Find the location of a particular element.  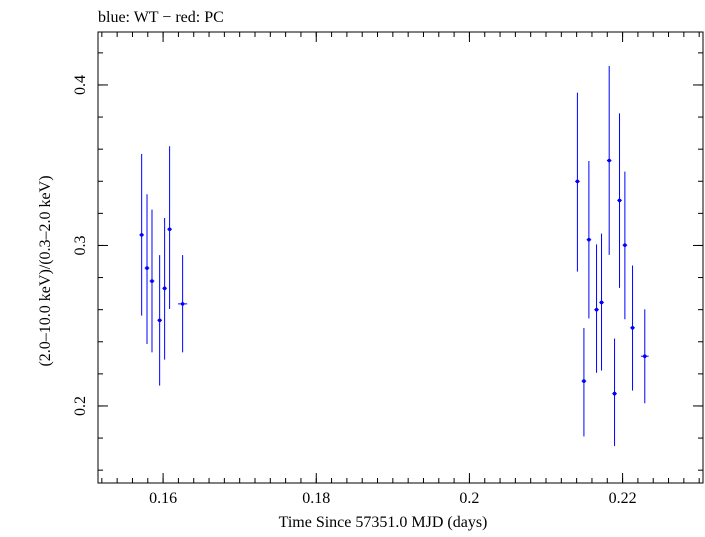

x-axis-label: Time Since 57351.0 MJD (days) is located at coordinates (383, 522).